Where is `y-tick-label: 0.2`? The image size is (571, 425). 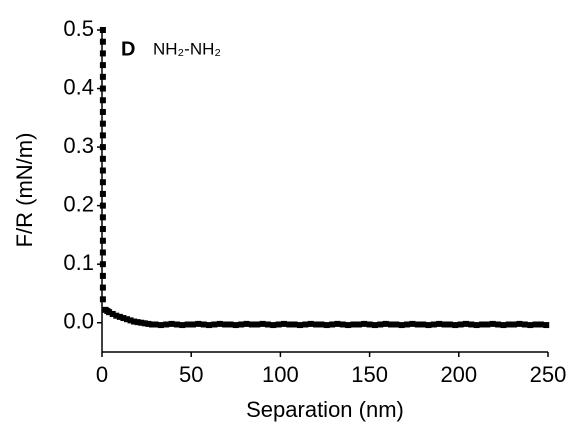
y-tick-label: 0.2 is located at coordinates (78, 203).